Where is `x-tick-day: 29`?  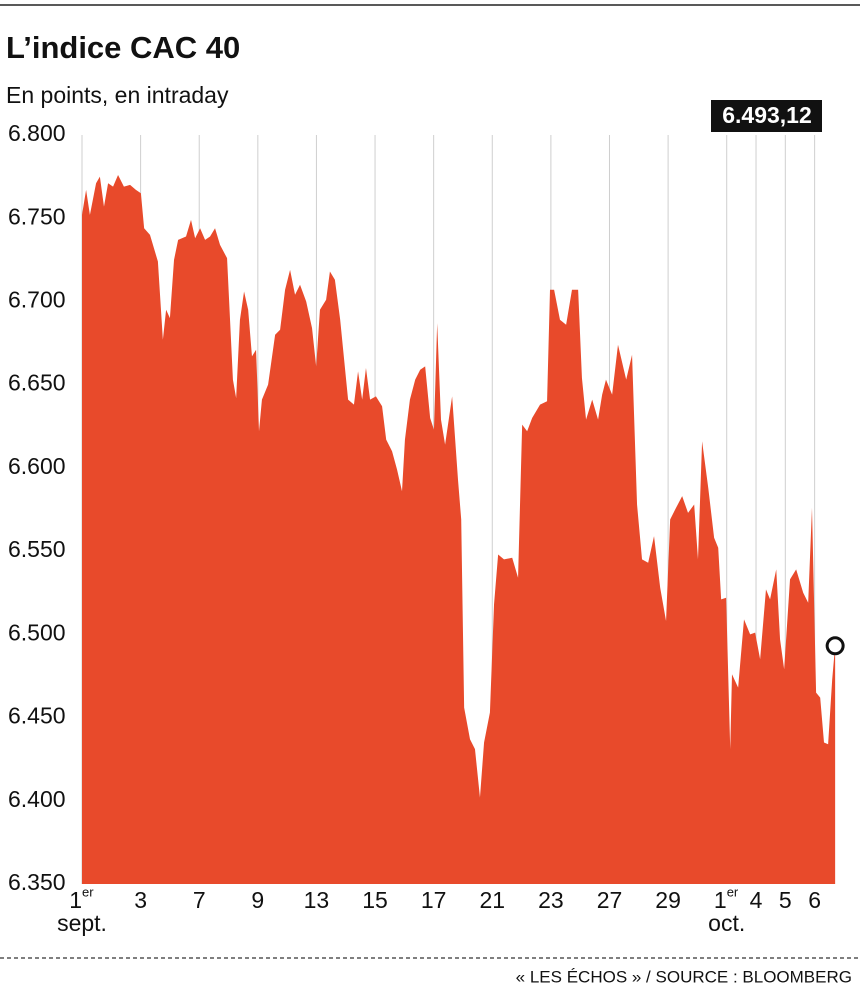 x-tick-day: 29 is located at coordinates (668, 900).